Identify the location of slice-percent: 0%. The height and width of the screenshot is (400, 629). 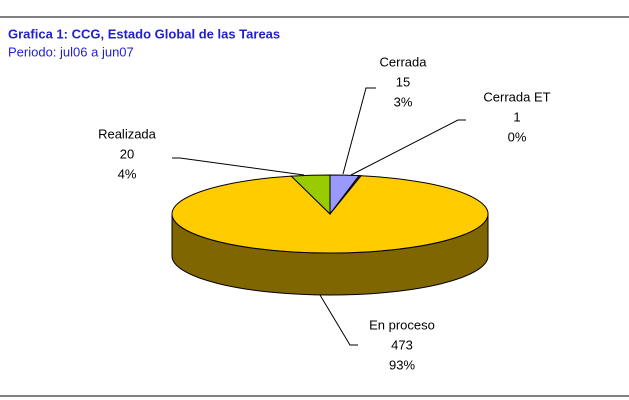
(517, 136).